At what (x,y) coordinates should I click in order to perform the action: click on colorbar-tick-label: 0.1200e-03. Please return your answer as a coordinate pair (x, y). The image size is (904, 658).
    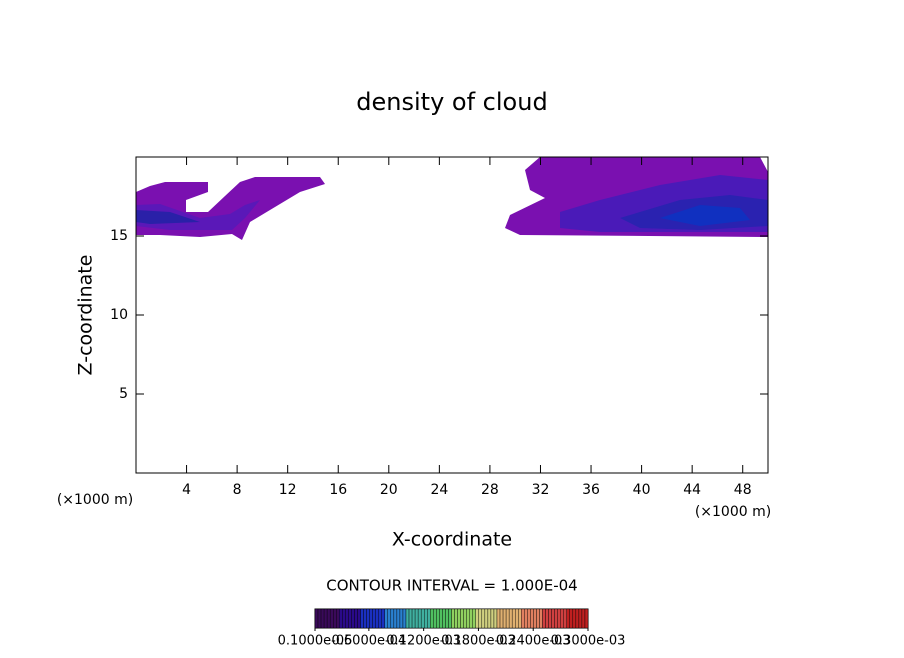
    Looking at the image, I should click on (423, 641).